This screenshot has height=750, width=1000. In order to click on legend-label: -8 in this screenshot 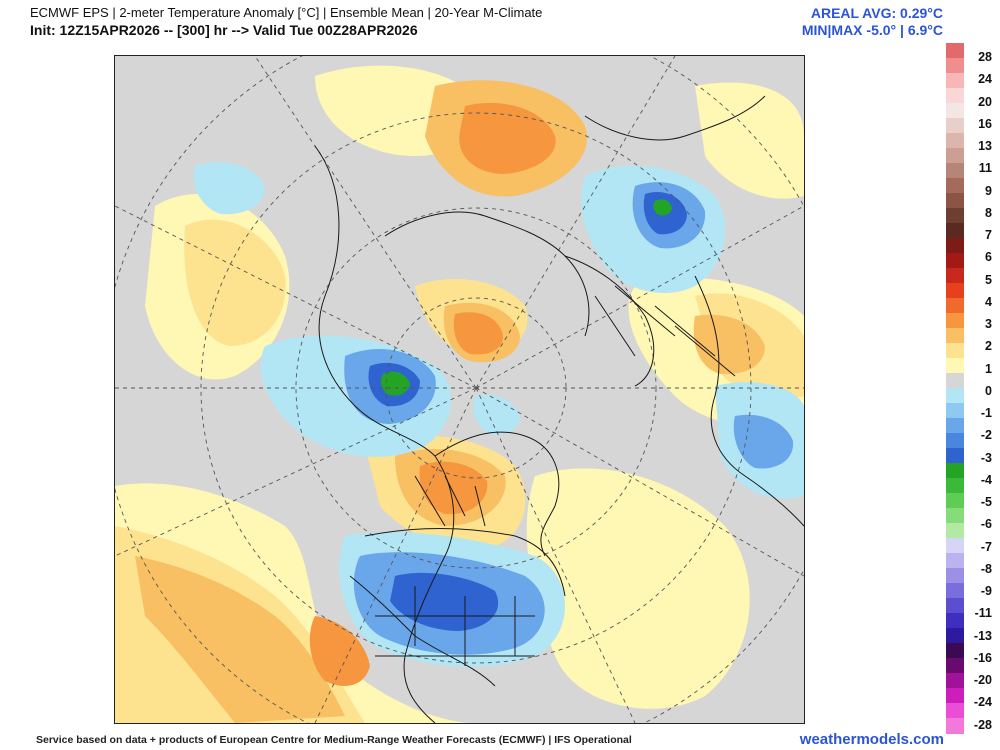, I will do `click(986, 568)`.